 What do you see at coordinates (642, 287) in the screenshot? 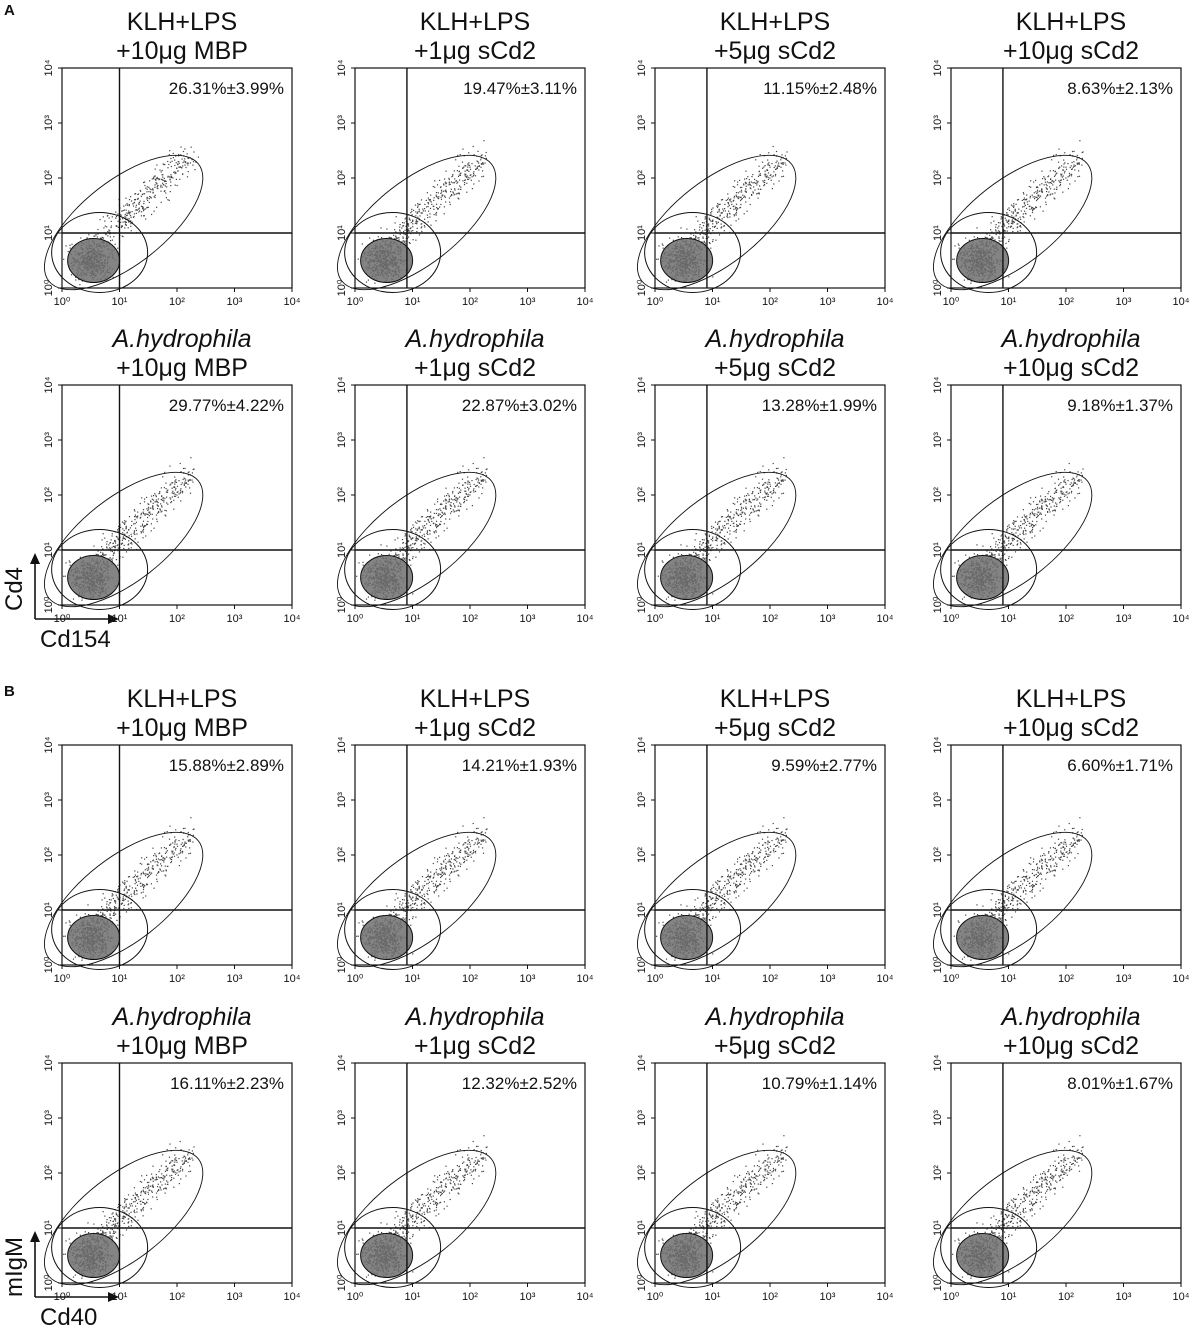
I see `y-tick-label: 10⁰` at bounding box center [642, 287].